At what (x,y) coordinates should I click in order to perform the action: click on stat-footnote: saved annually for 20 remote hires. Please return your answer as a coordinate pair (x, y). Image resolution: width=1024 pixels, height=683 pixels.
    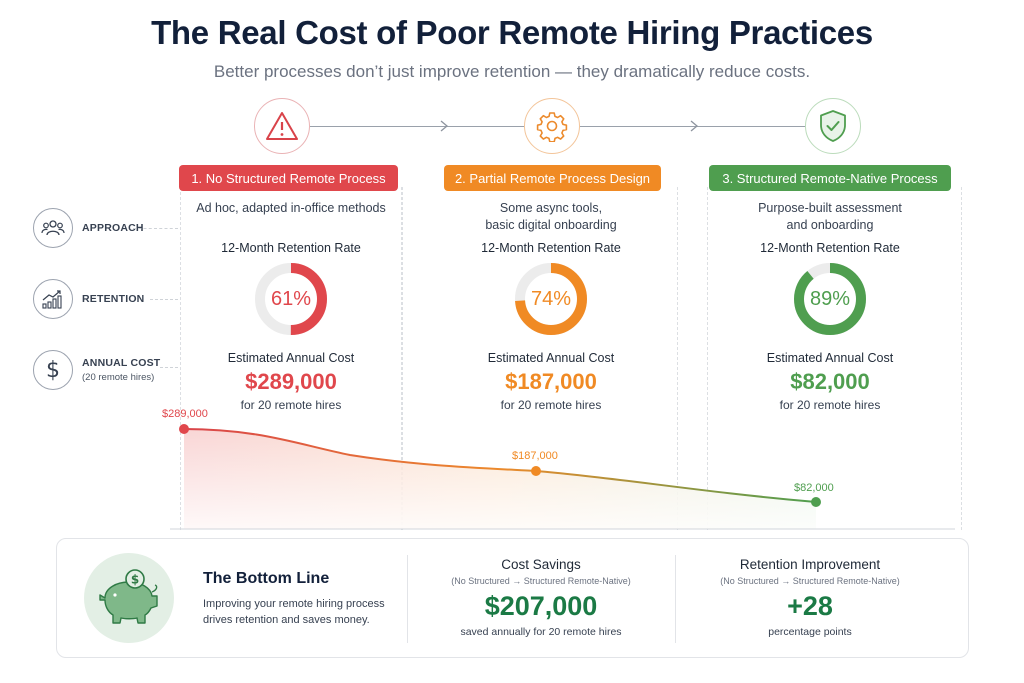
    Looking at the image, I should click on (541, 632).